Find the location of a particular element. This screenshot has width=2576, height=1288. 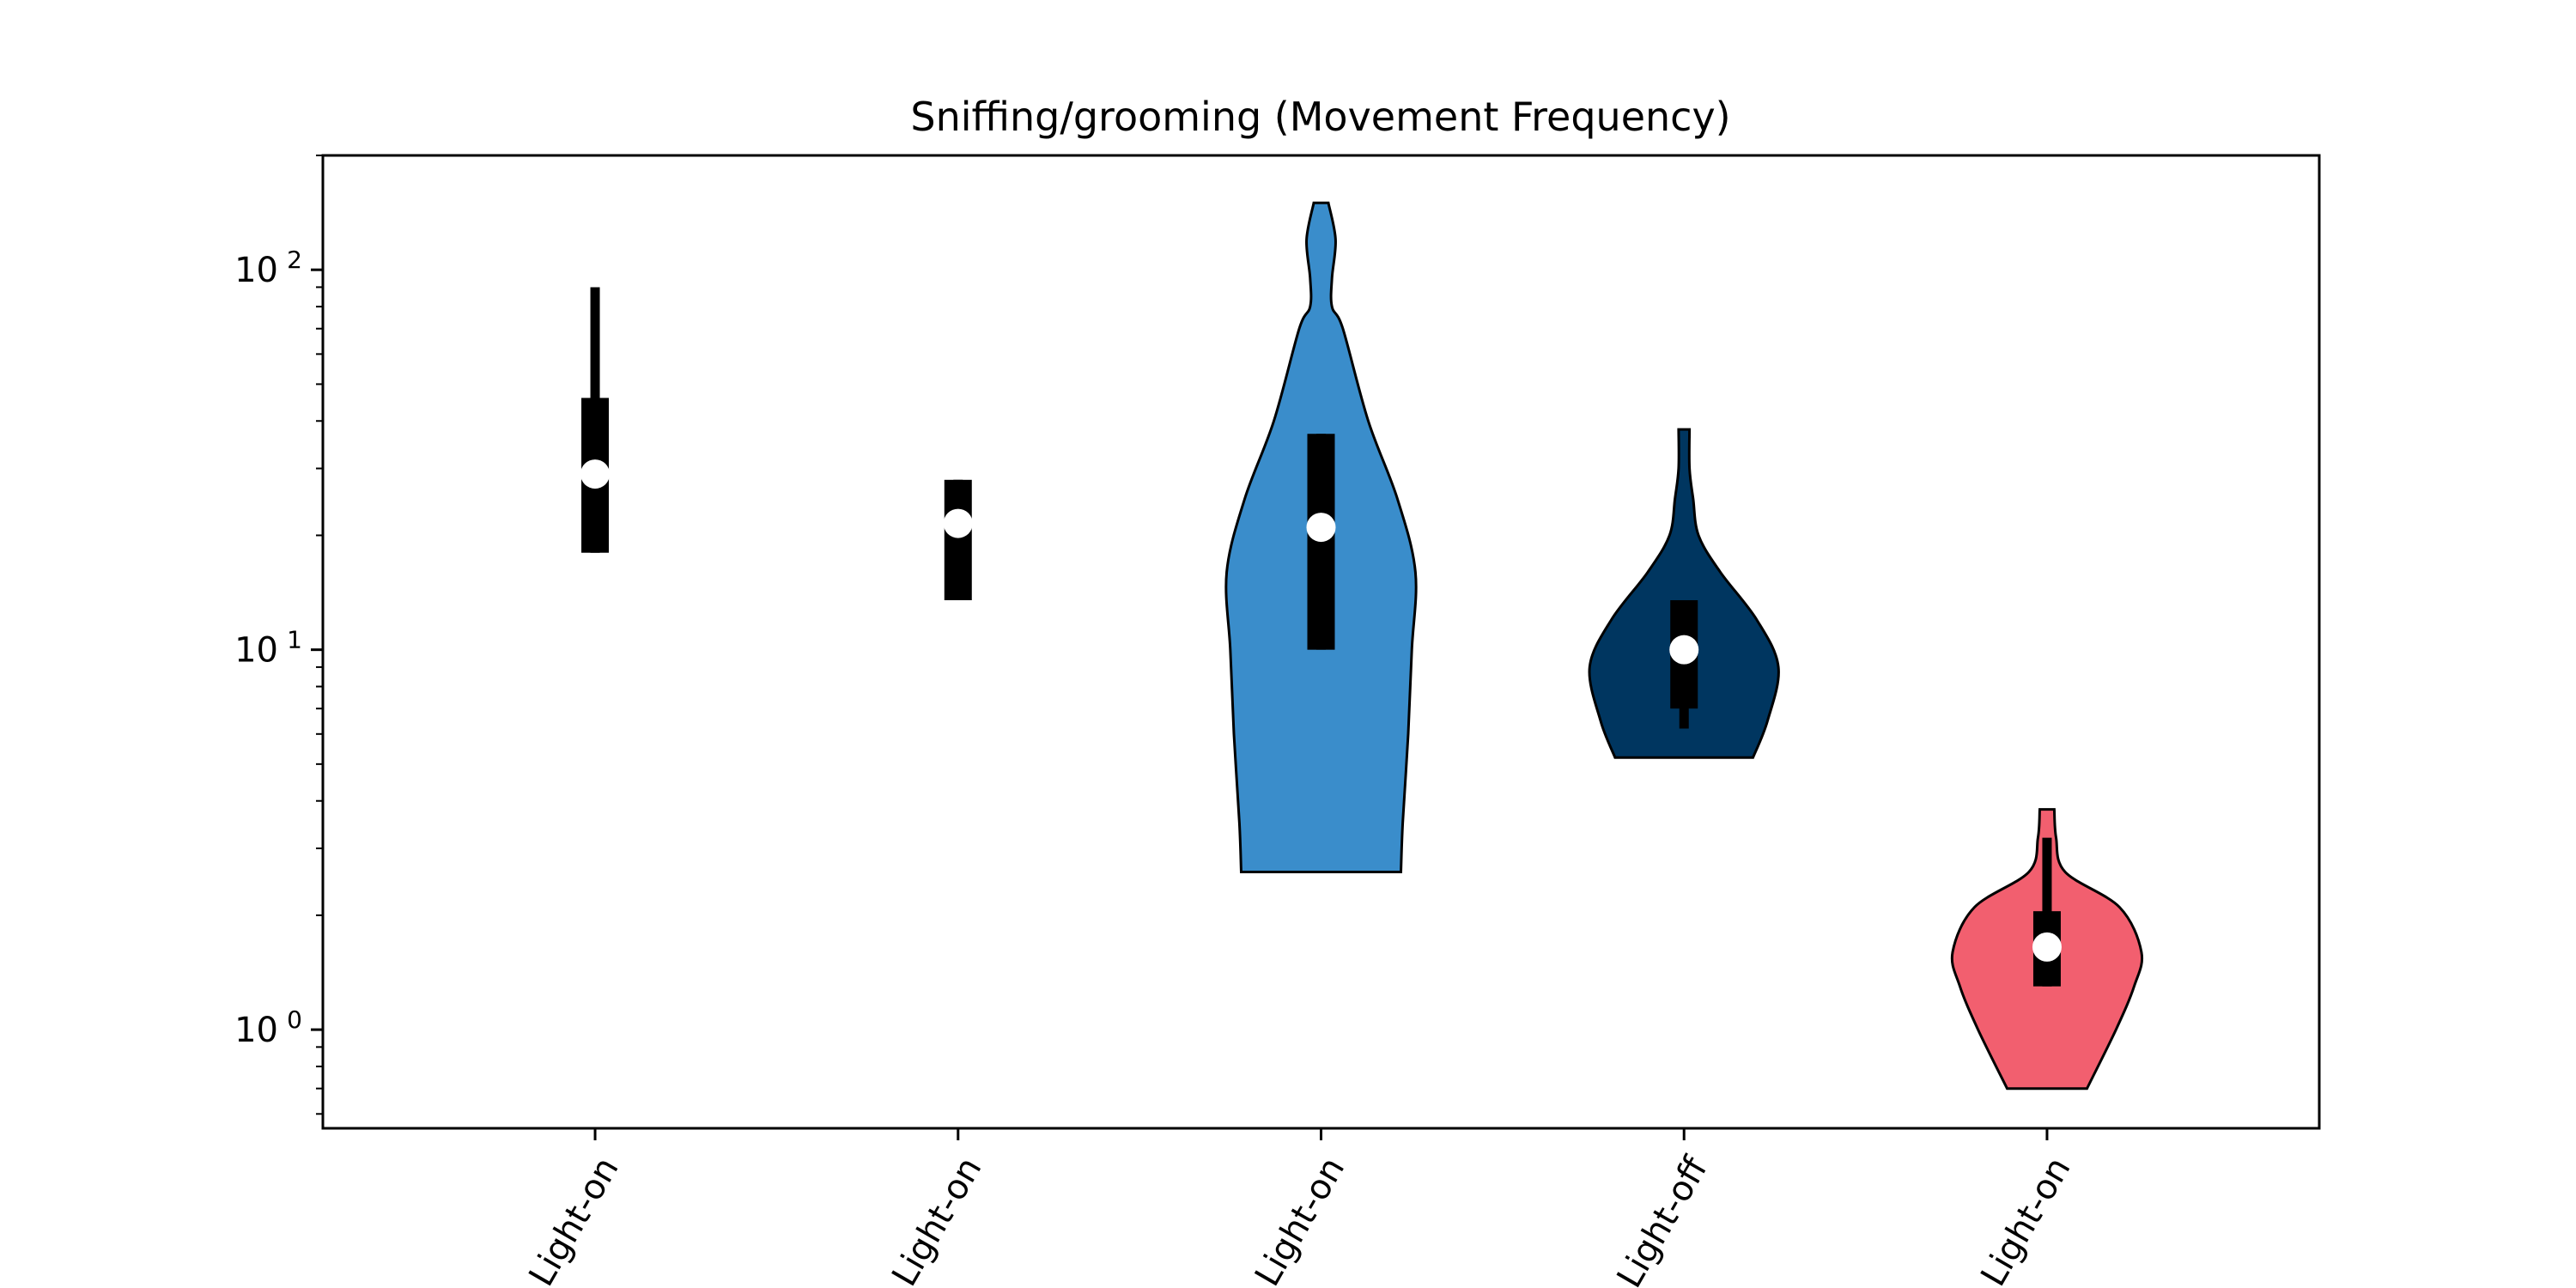

chart-title: Sniffing/grooming (Movement Frequency) is located at coordinates (1320, 117).